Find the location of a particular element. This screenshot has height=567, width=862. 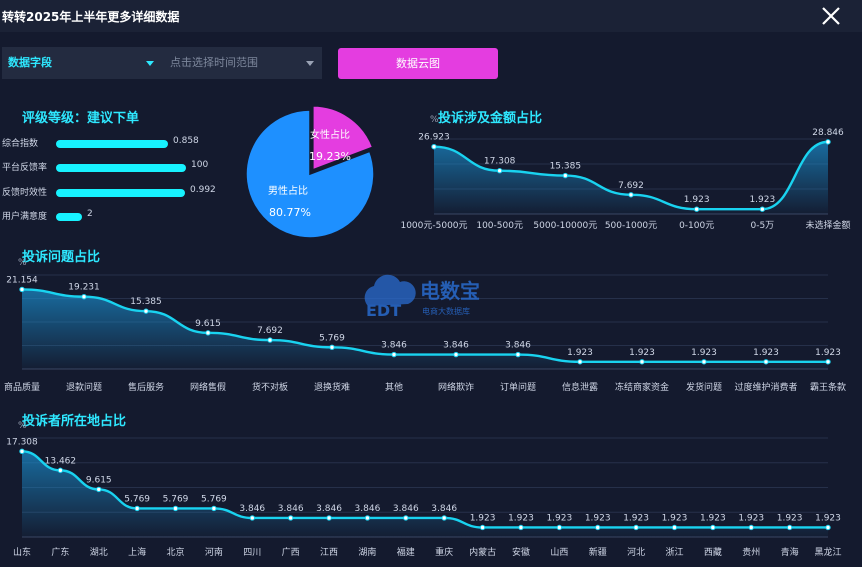

x-tick-label: 其他 is located at coordinates (394, 387).